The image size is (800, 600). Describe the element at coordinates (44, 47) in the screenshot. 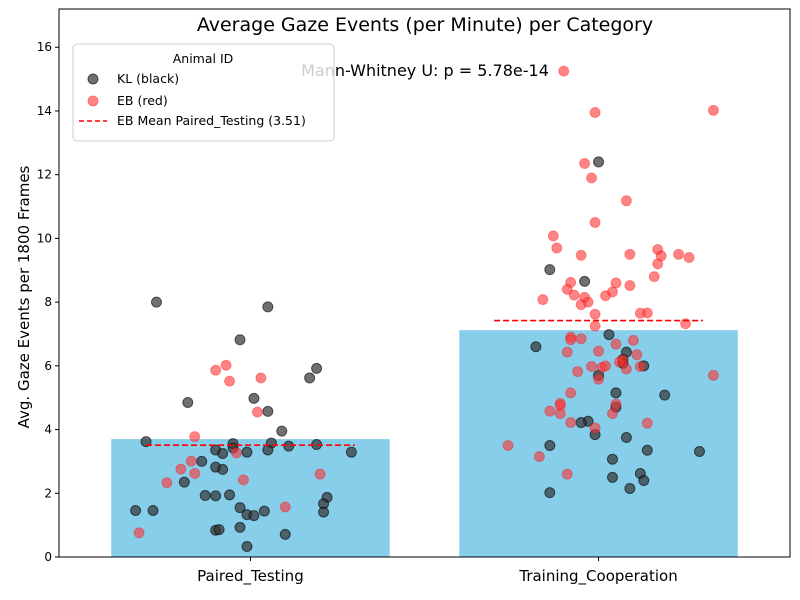

I see `y-tick-label: 16` at that location.